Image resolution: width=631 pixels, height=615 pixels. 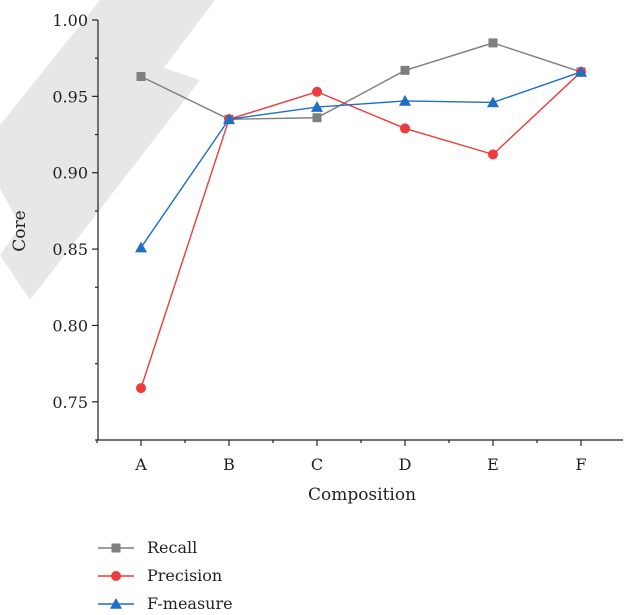 I want to click on y-tick-label: 0.80, so click(x=70, y=325).